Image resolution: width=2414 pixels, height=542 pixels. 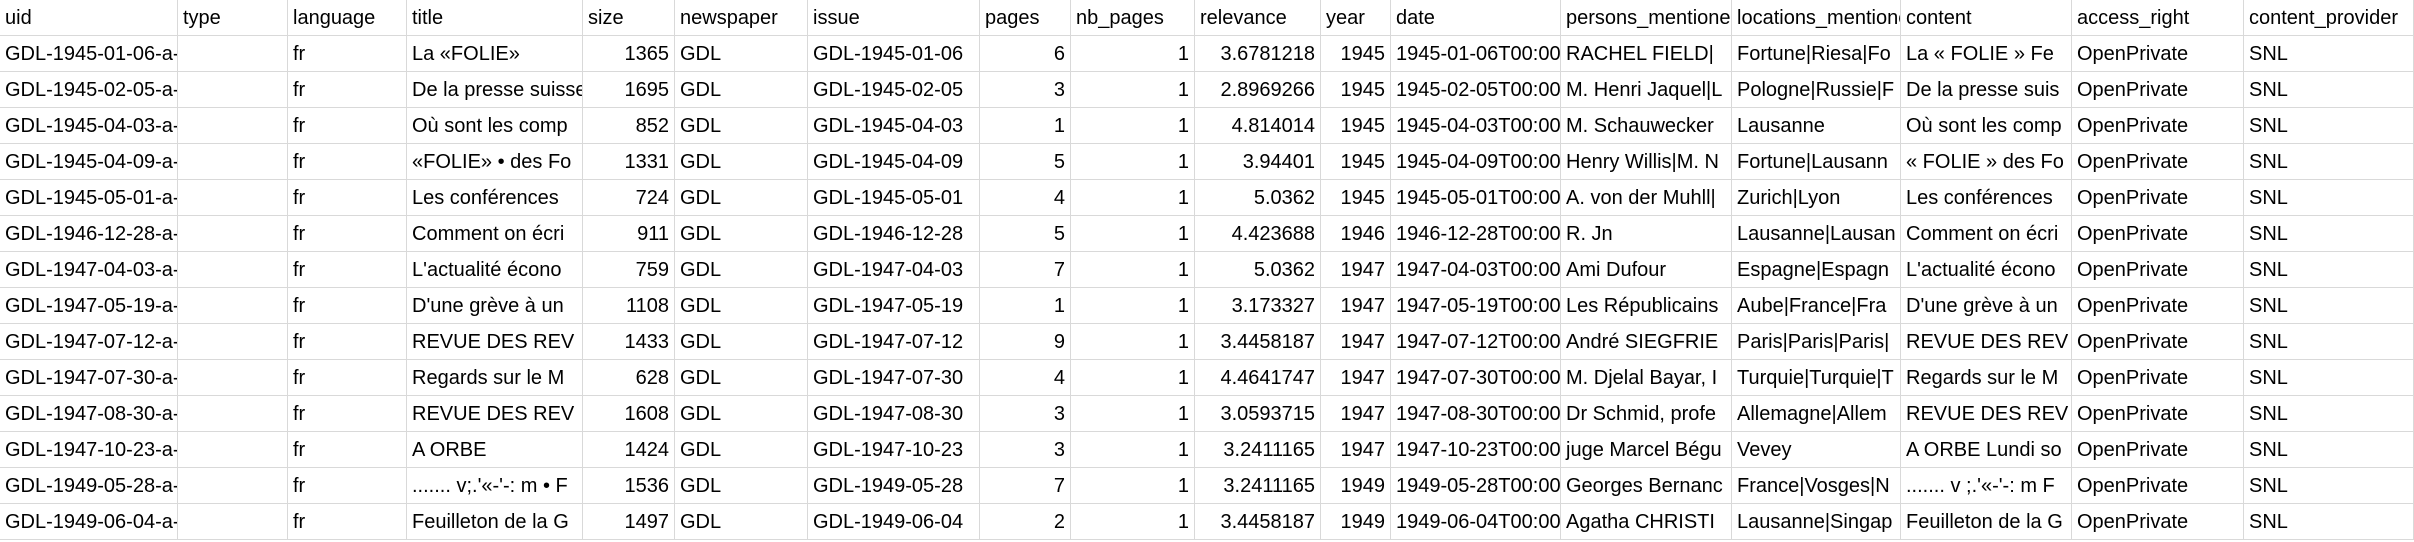 I want to click on table-cell-locations-mentioned: Turquie|Turquie|T, so click(x=1816, y=378).